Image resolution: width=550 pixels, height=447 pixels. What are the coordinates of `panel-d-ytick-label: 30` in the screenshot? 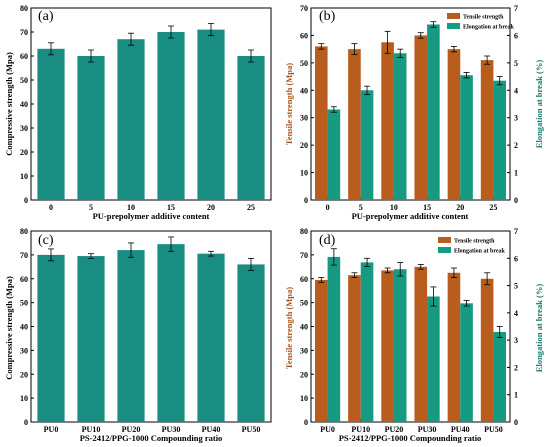 It's located at (304, 350).